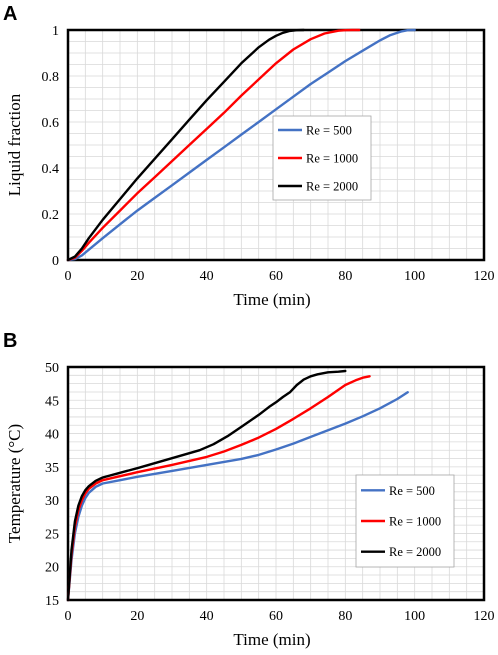 The height and width of the screenshot is (655, 498). What do you see at coordinates (14, 483) in the screenshot?
I see `y-axis-title: Temperature (°C)` at bounding box center [14, 483].